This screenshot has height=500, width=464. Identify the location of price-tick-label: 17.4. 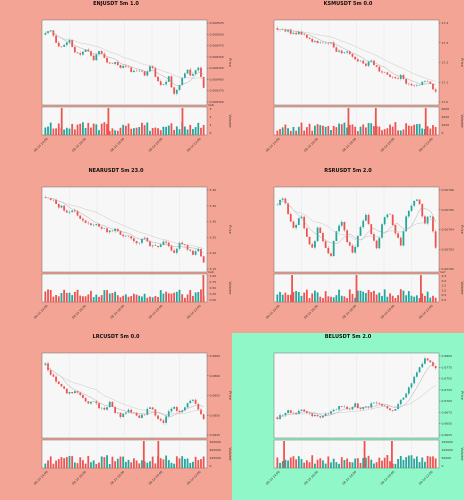
(445, 23).